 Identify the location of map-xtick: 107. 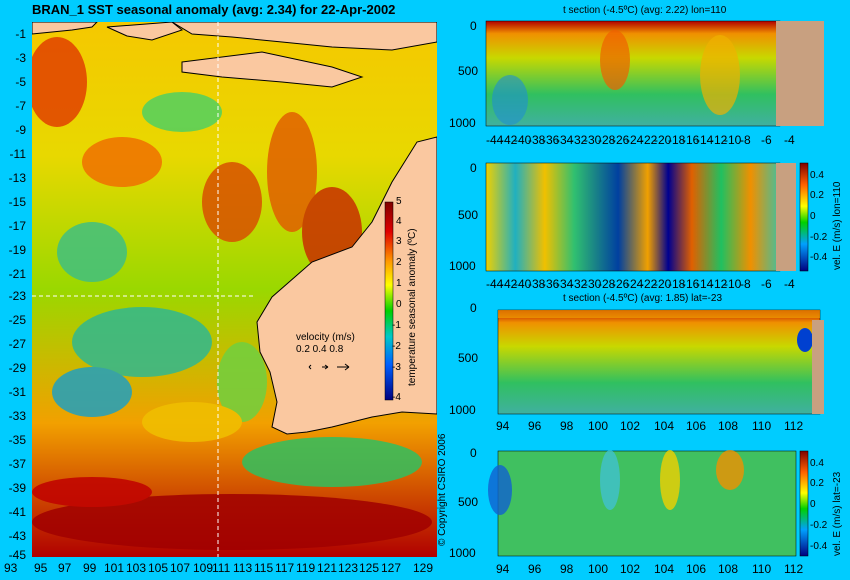
(180, 568).